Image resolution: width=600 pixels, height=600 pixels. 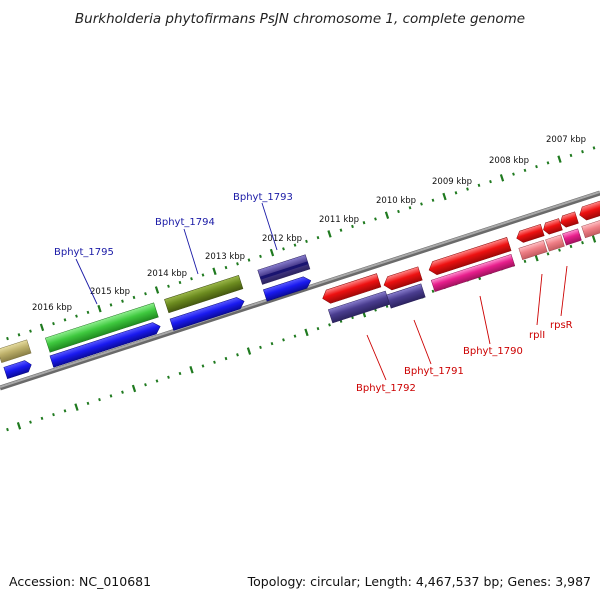 What do you see at coordinates (469, 256) in the screenshot?
I see `gene-bphyt-1790-red` at bounding box center [469, 256].